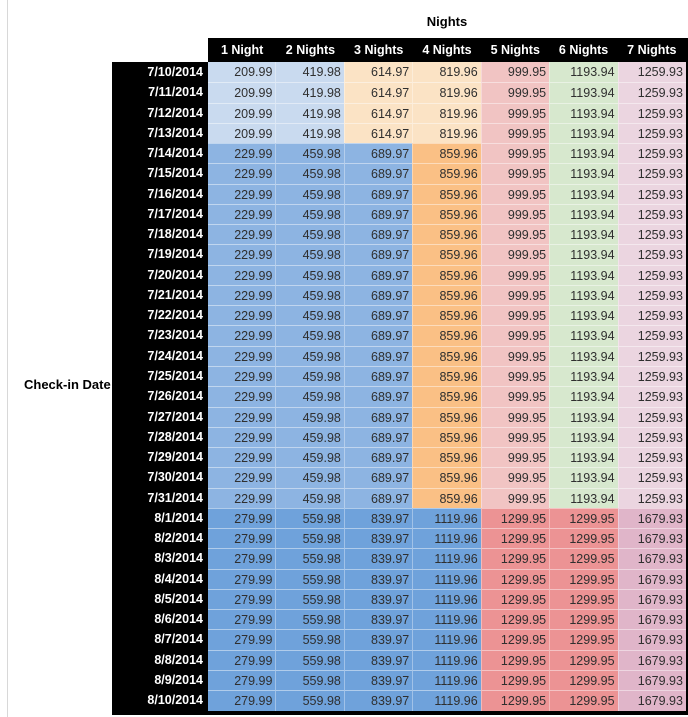 The width and height of the screenshot is (688, 717). What do you see at coordinates (160, 538) in the screenshot?
I see `date-cell: 8/2/2014` at bounding box center [160, 538].